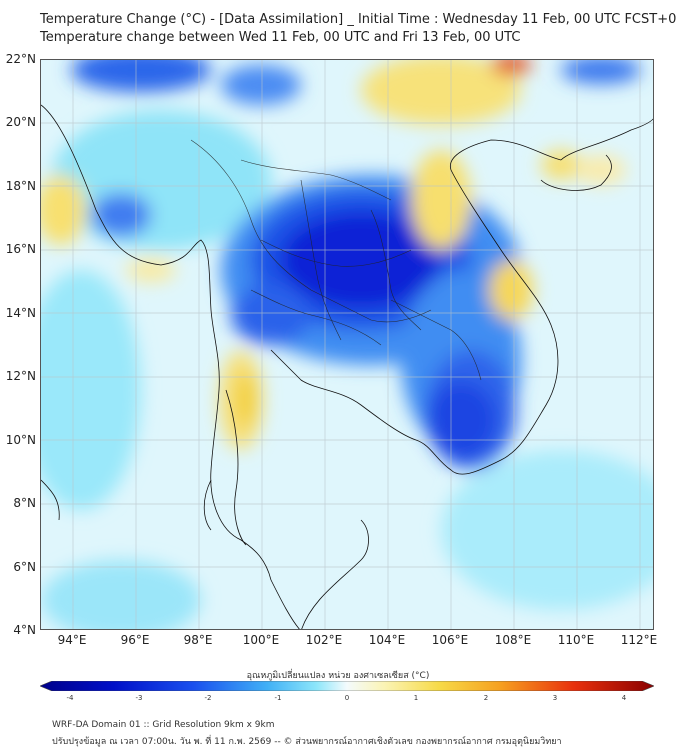 This screenshot has width=676, height=756. Describe the element at coordinates (72, 640) in the screenshot. I see `lon-label: 94°E` at that location.